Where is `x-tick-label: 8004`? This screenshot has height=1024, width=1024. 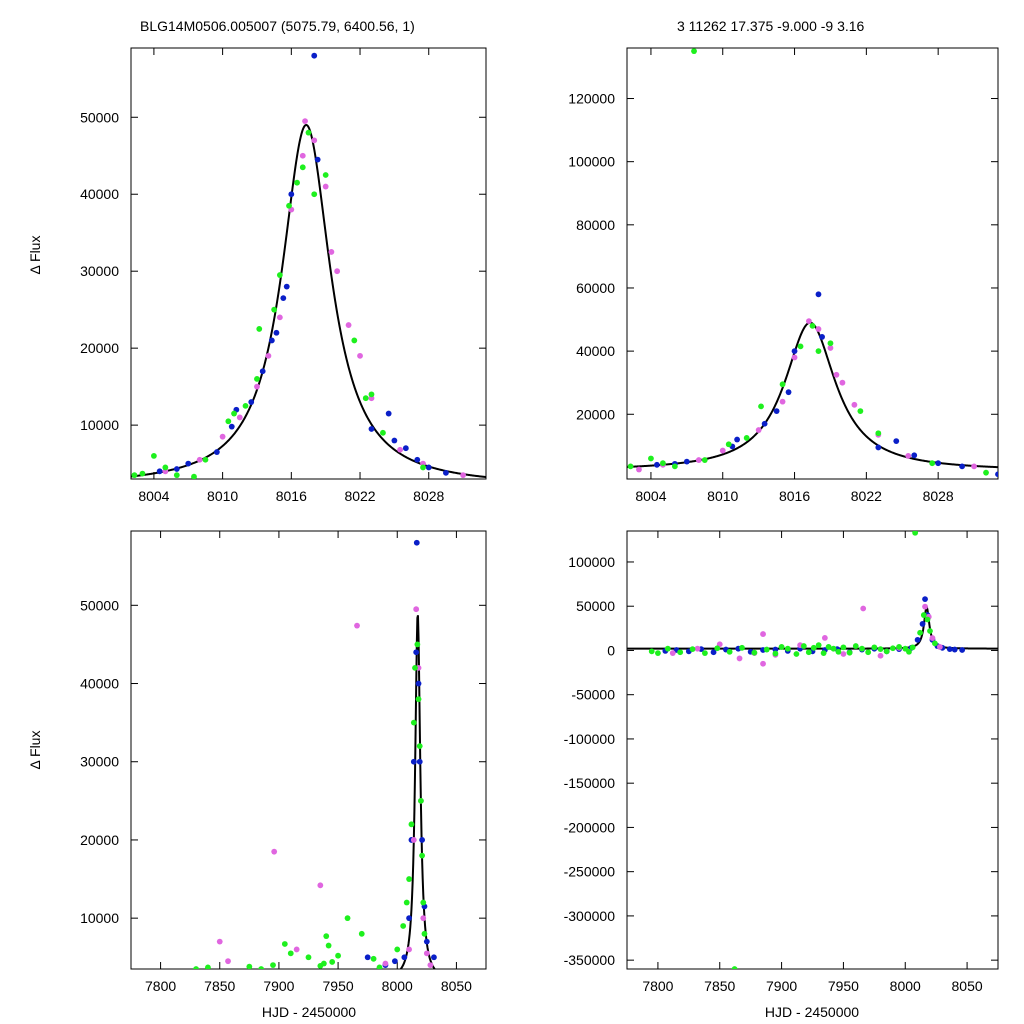
x-tick-label: 8004 is located at coordinates (650, 496).